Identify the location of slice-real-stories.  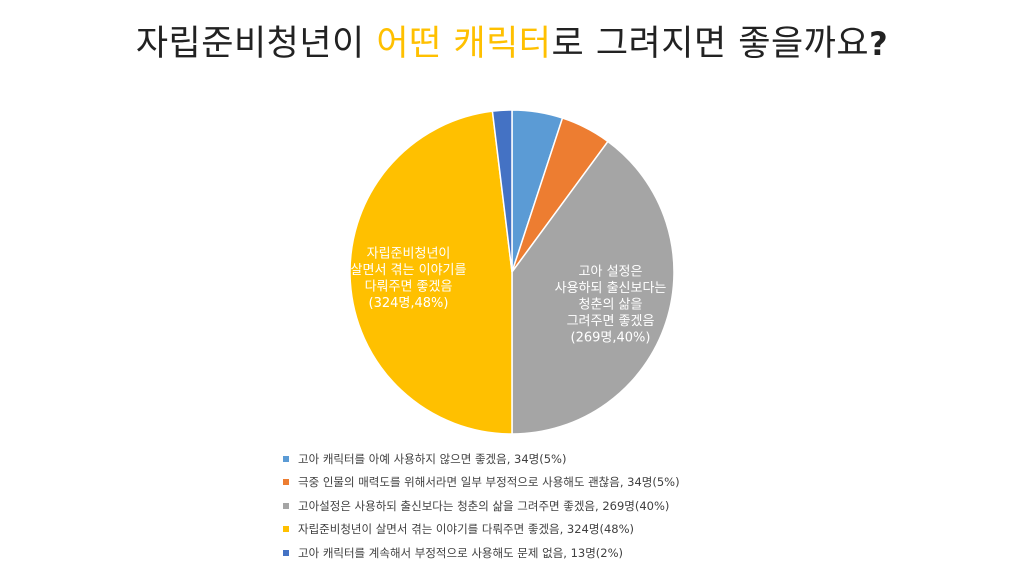
(431, 272).